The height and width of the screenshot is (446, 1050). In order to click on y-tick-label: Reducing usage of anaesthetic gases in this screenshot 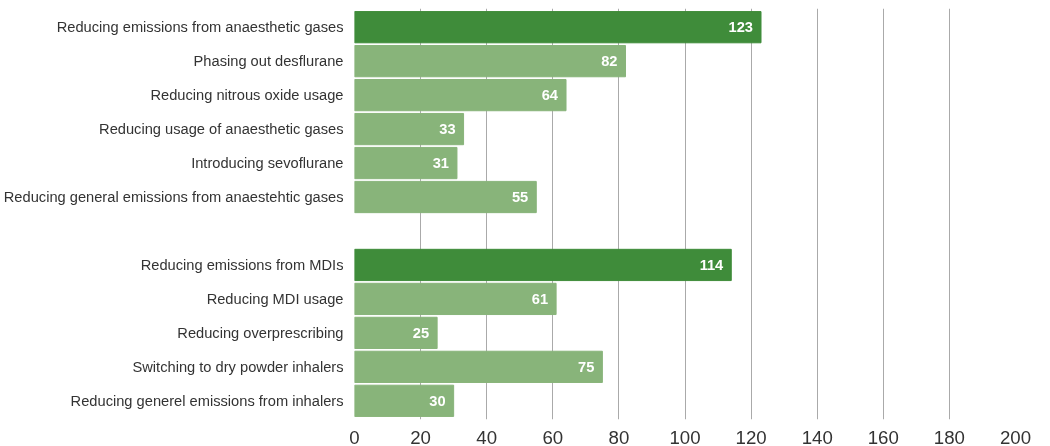, I will do `click(221, 129)`.